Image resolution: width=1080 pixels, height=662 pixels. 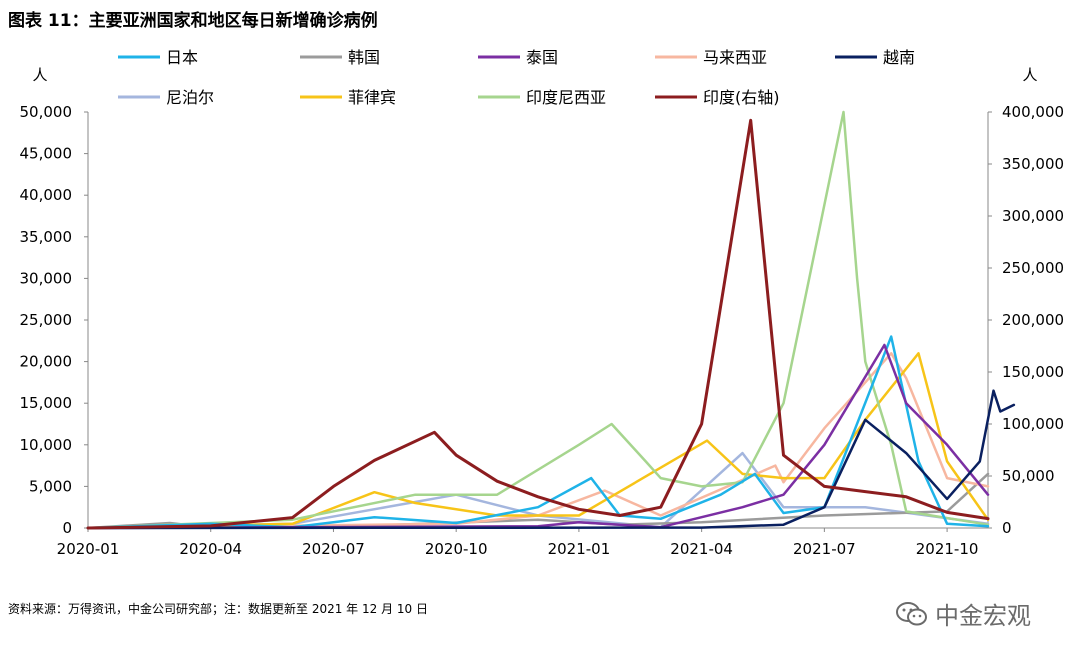 What do you see at coordinates (46, 445) in the screenshot?
I see `left-tick-label: 10,000` at bounding box center [46, 445].